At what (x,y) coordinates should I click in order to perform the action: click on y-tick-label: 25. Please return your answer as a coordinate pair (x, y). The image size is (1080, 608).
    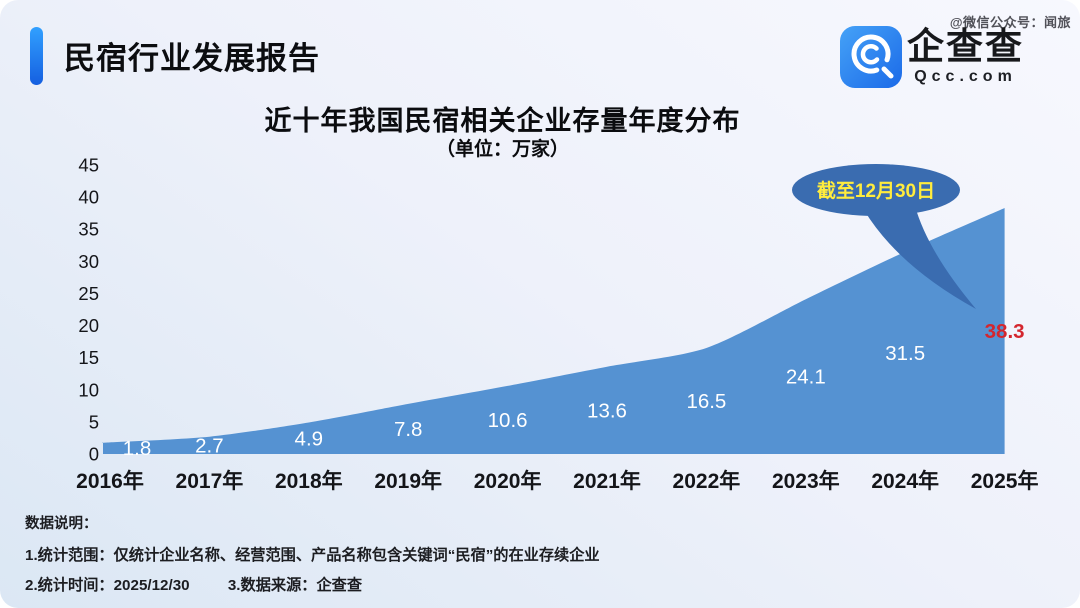
    Looking at the image, I should click on (88, 293).